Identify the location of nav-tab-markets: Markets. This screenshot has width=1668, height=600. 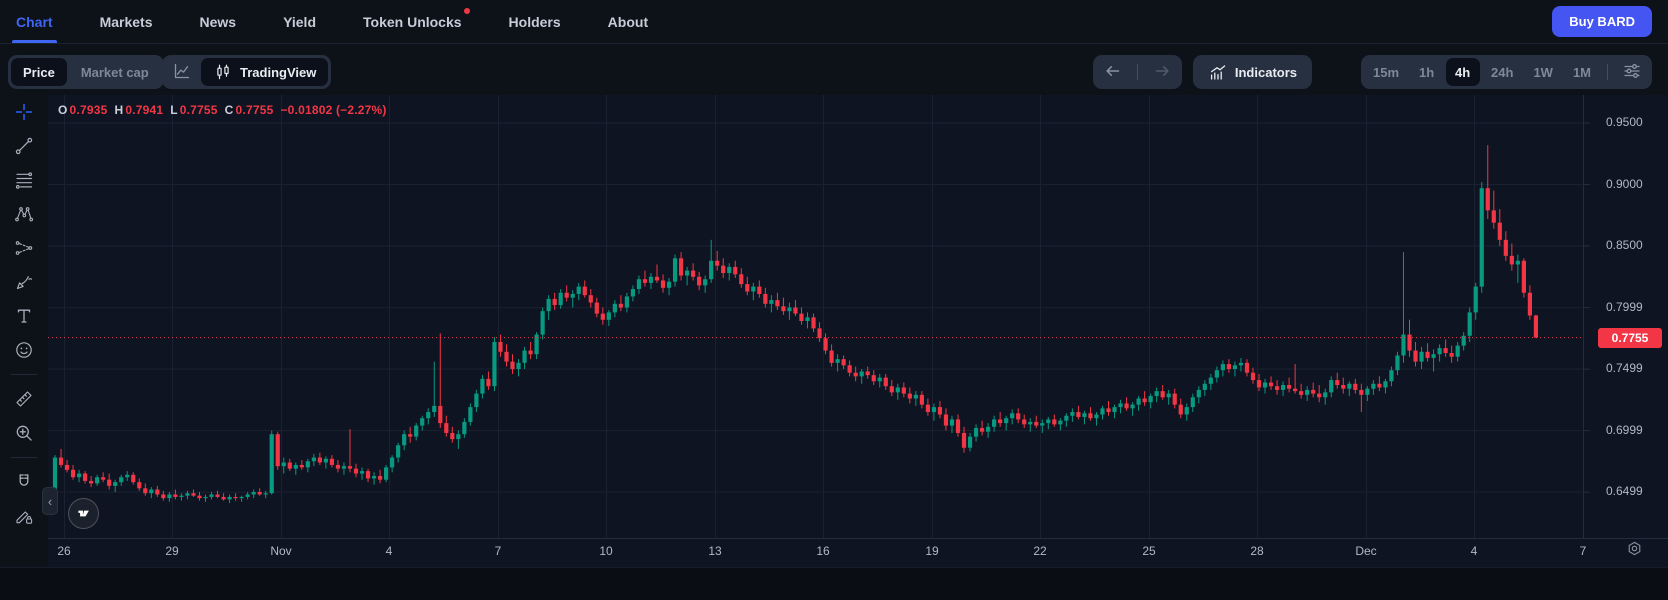
(126, 21).